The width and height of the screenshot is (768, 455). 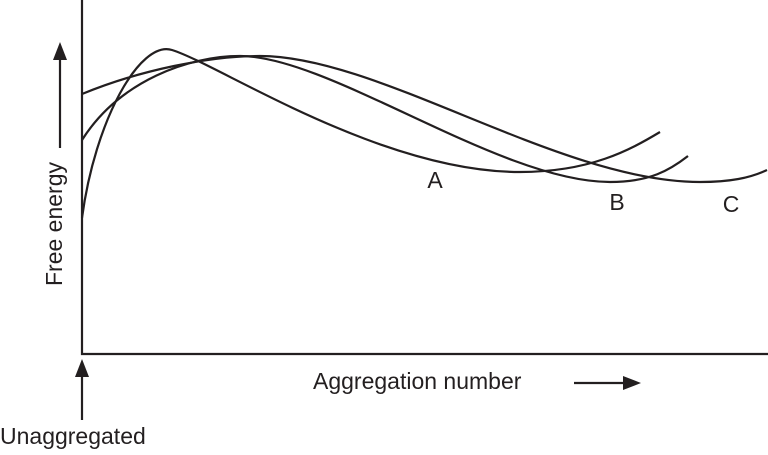 I want to click on curve-label: B, so click(x=616, y=202).